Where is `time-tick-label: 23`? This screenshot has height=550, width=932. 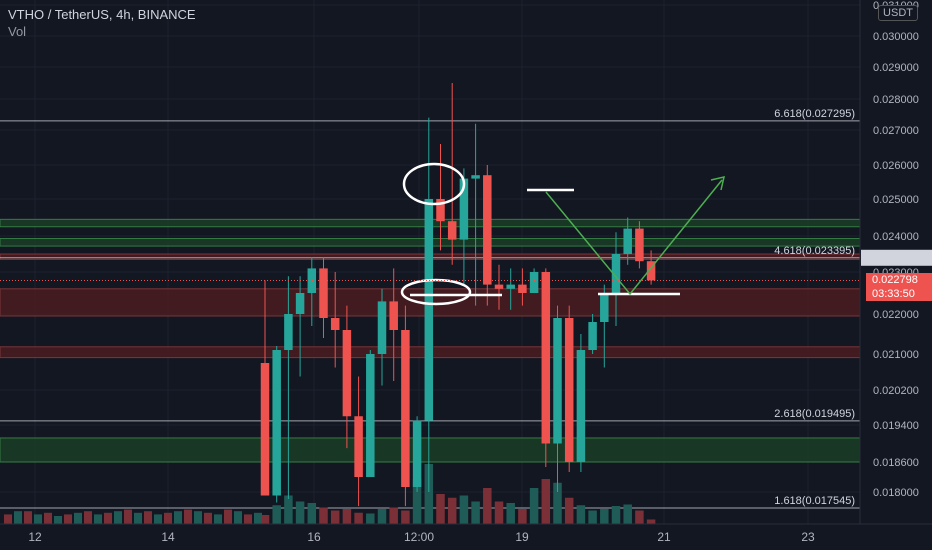 time-tick-label: 23 is located at coordinates (808, 537).